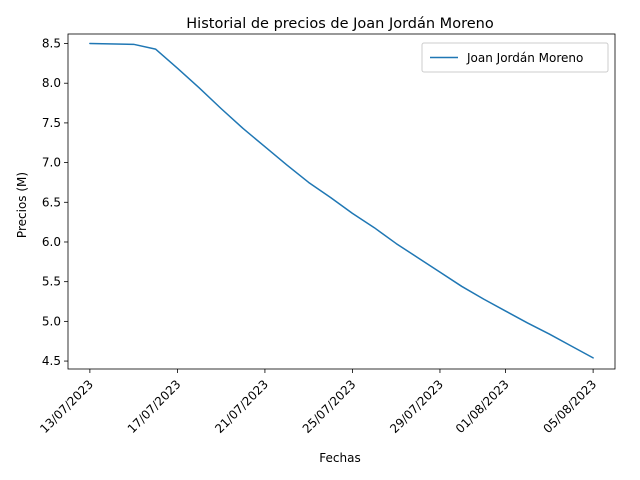 This screenshot has height=480, width=640. Describe the element at coordinates (51, 83) in the screenshot. I see `y-tick-label: 8.0` at that location.